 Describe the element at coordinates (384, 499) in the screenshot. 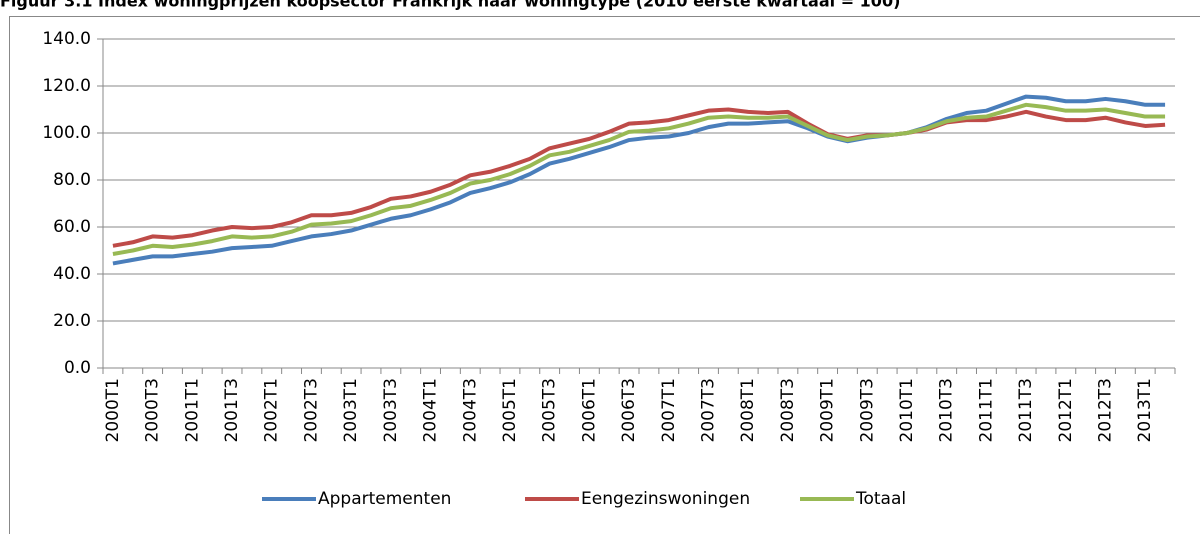

I see `legend-label: Appartementen` at that location.